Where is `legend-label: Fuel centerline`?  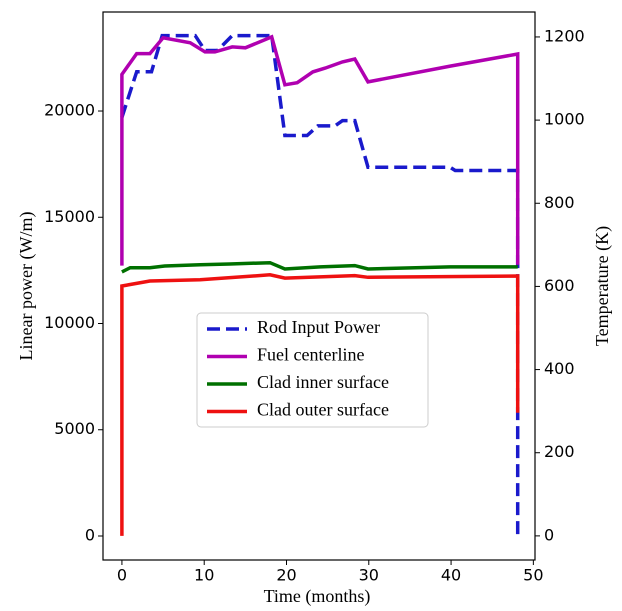
legend-label: Fuel centerline is located at coordinates (310, 355).